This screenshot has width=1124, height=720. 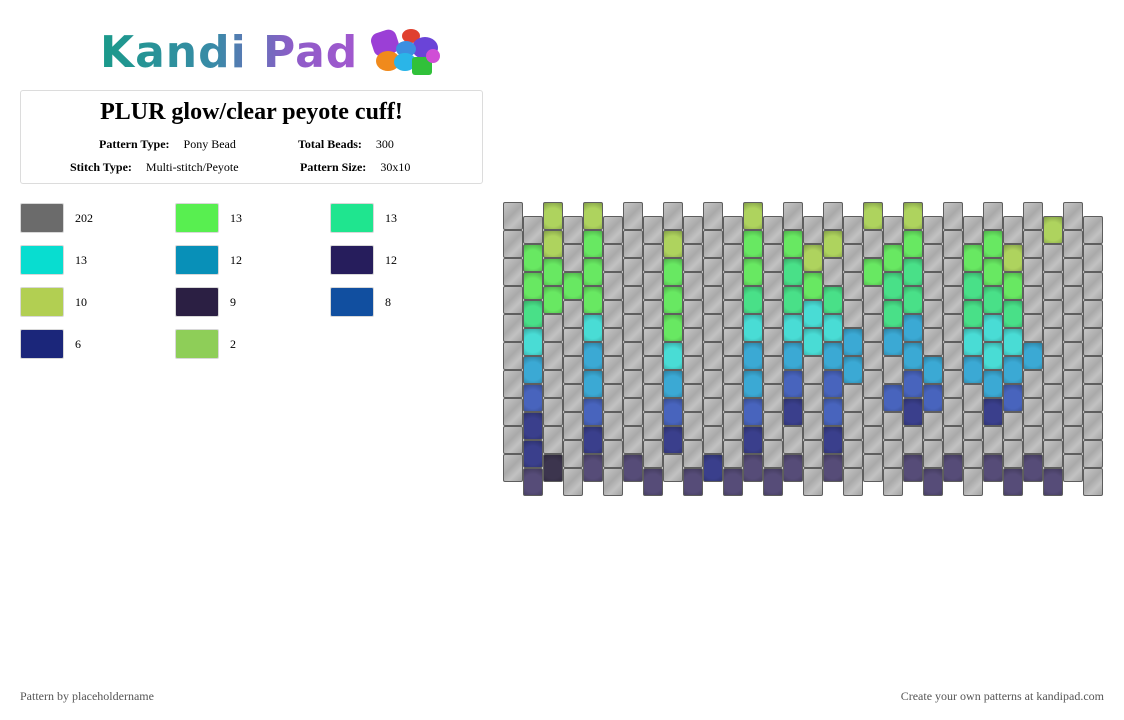 I want to click on legend-item: 12, so click(x=245, y=261).